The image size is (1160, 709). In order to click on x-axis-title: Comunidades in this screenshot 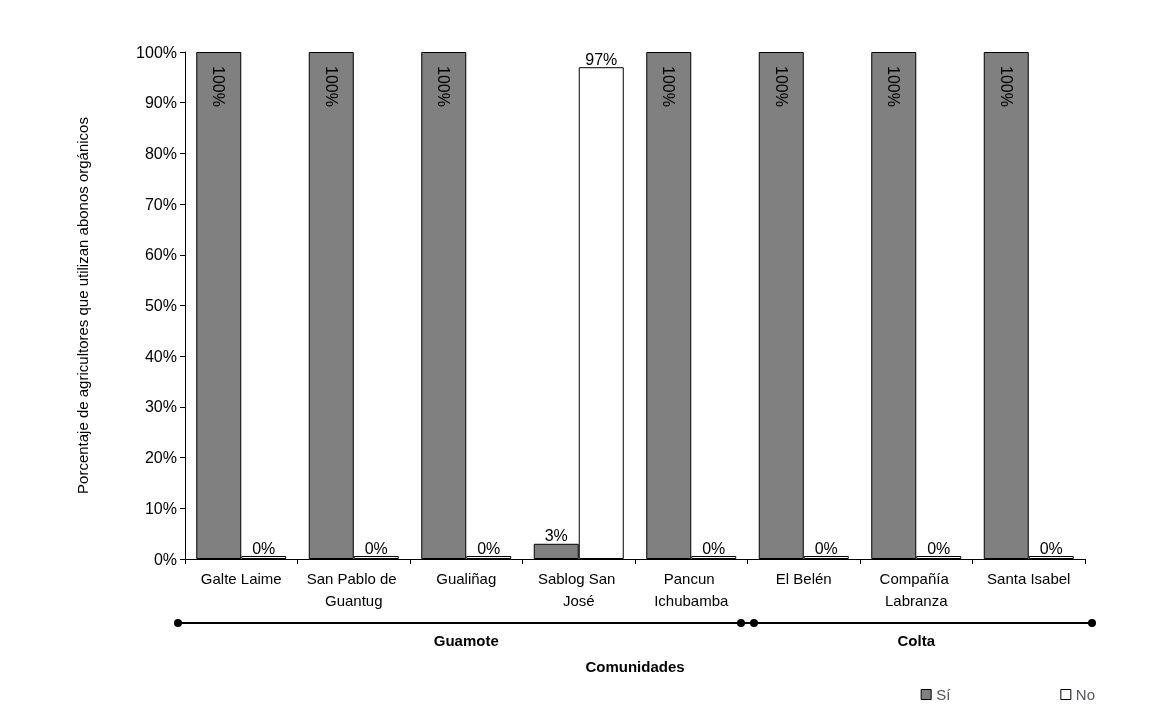, I will do `click(635, 666)`.